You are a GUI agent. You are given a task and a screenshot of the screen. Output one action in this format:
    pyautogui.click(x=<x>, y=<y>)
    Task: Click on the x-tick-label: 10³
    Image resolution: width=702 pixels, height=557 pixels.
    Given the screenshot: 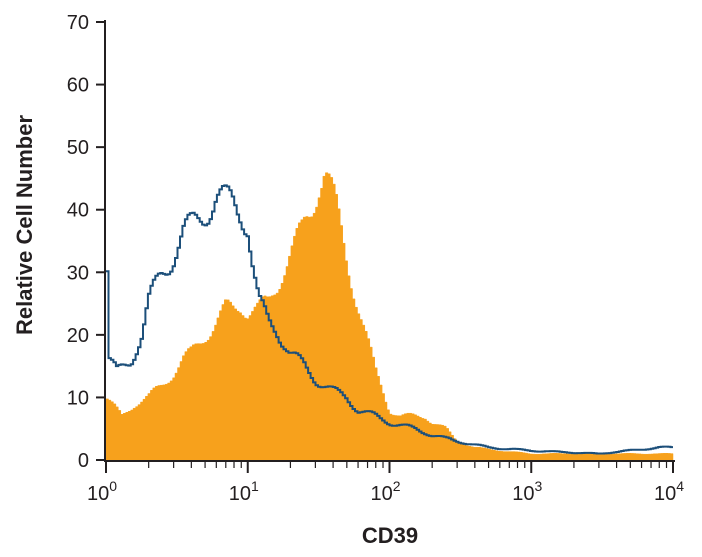 What is the action you would take?
    pyautogui.click(x=527, y=491)
    